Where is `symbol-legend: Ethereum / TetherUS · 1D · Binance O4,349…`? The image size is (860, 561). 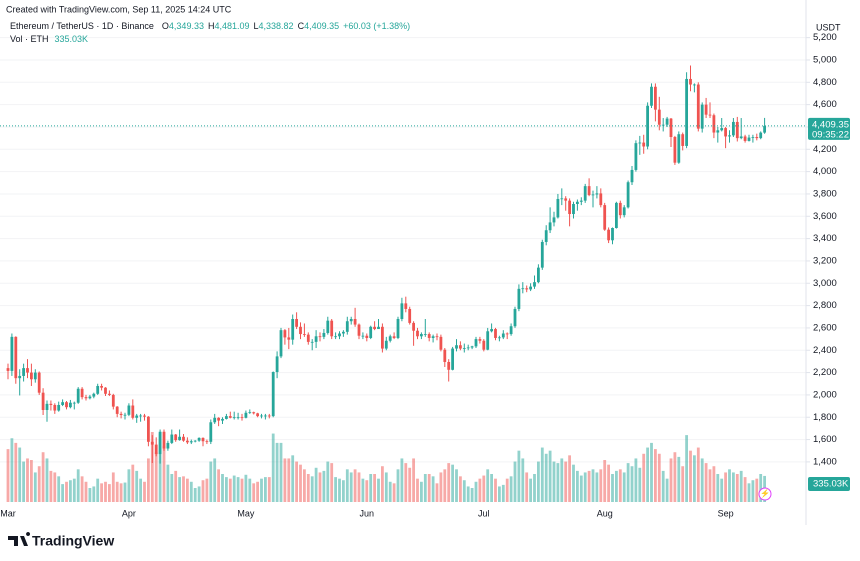
symbol-legend: Ethereum / TetherUS · 1D · Binance O4,349… is located at coordinates (210, 26).